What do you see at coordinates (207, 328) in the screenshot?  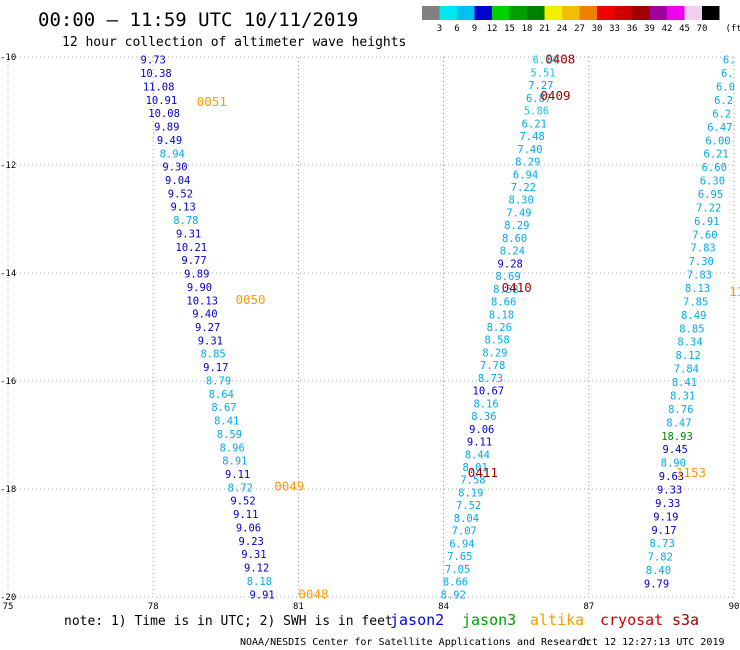 I see `swh-value: 9.27` at bounding box center [207, 328].